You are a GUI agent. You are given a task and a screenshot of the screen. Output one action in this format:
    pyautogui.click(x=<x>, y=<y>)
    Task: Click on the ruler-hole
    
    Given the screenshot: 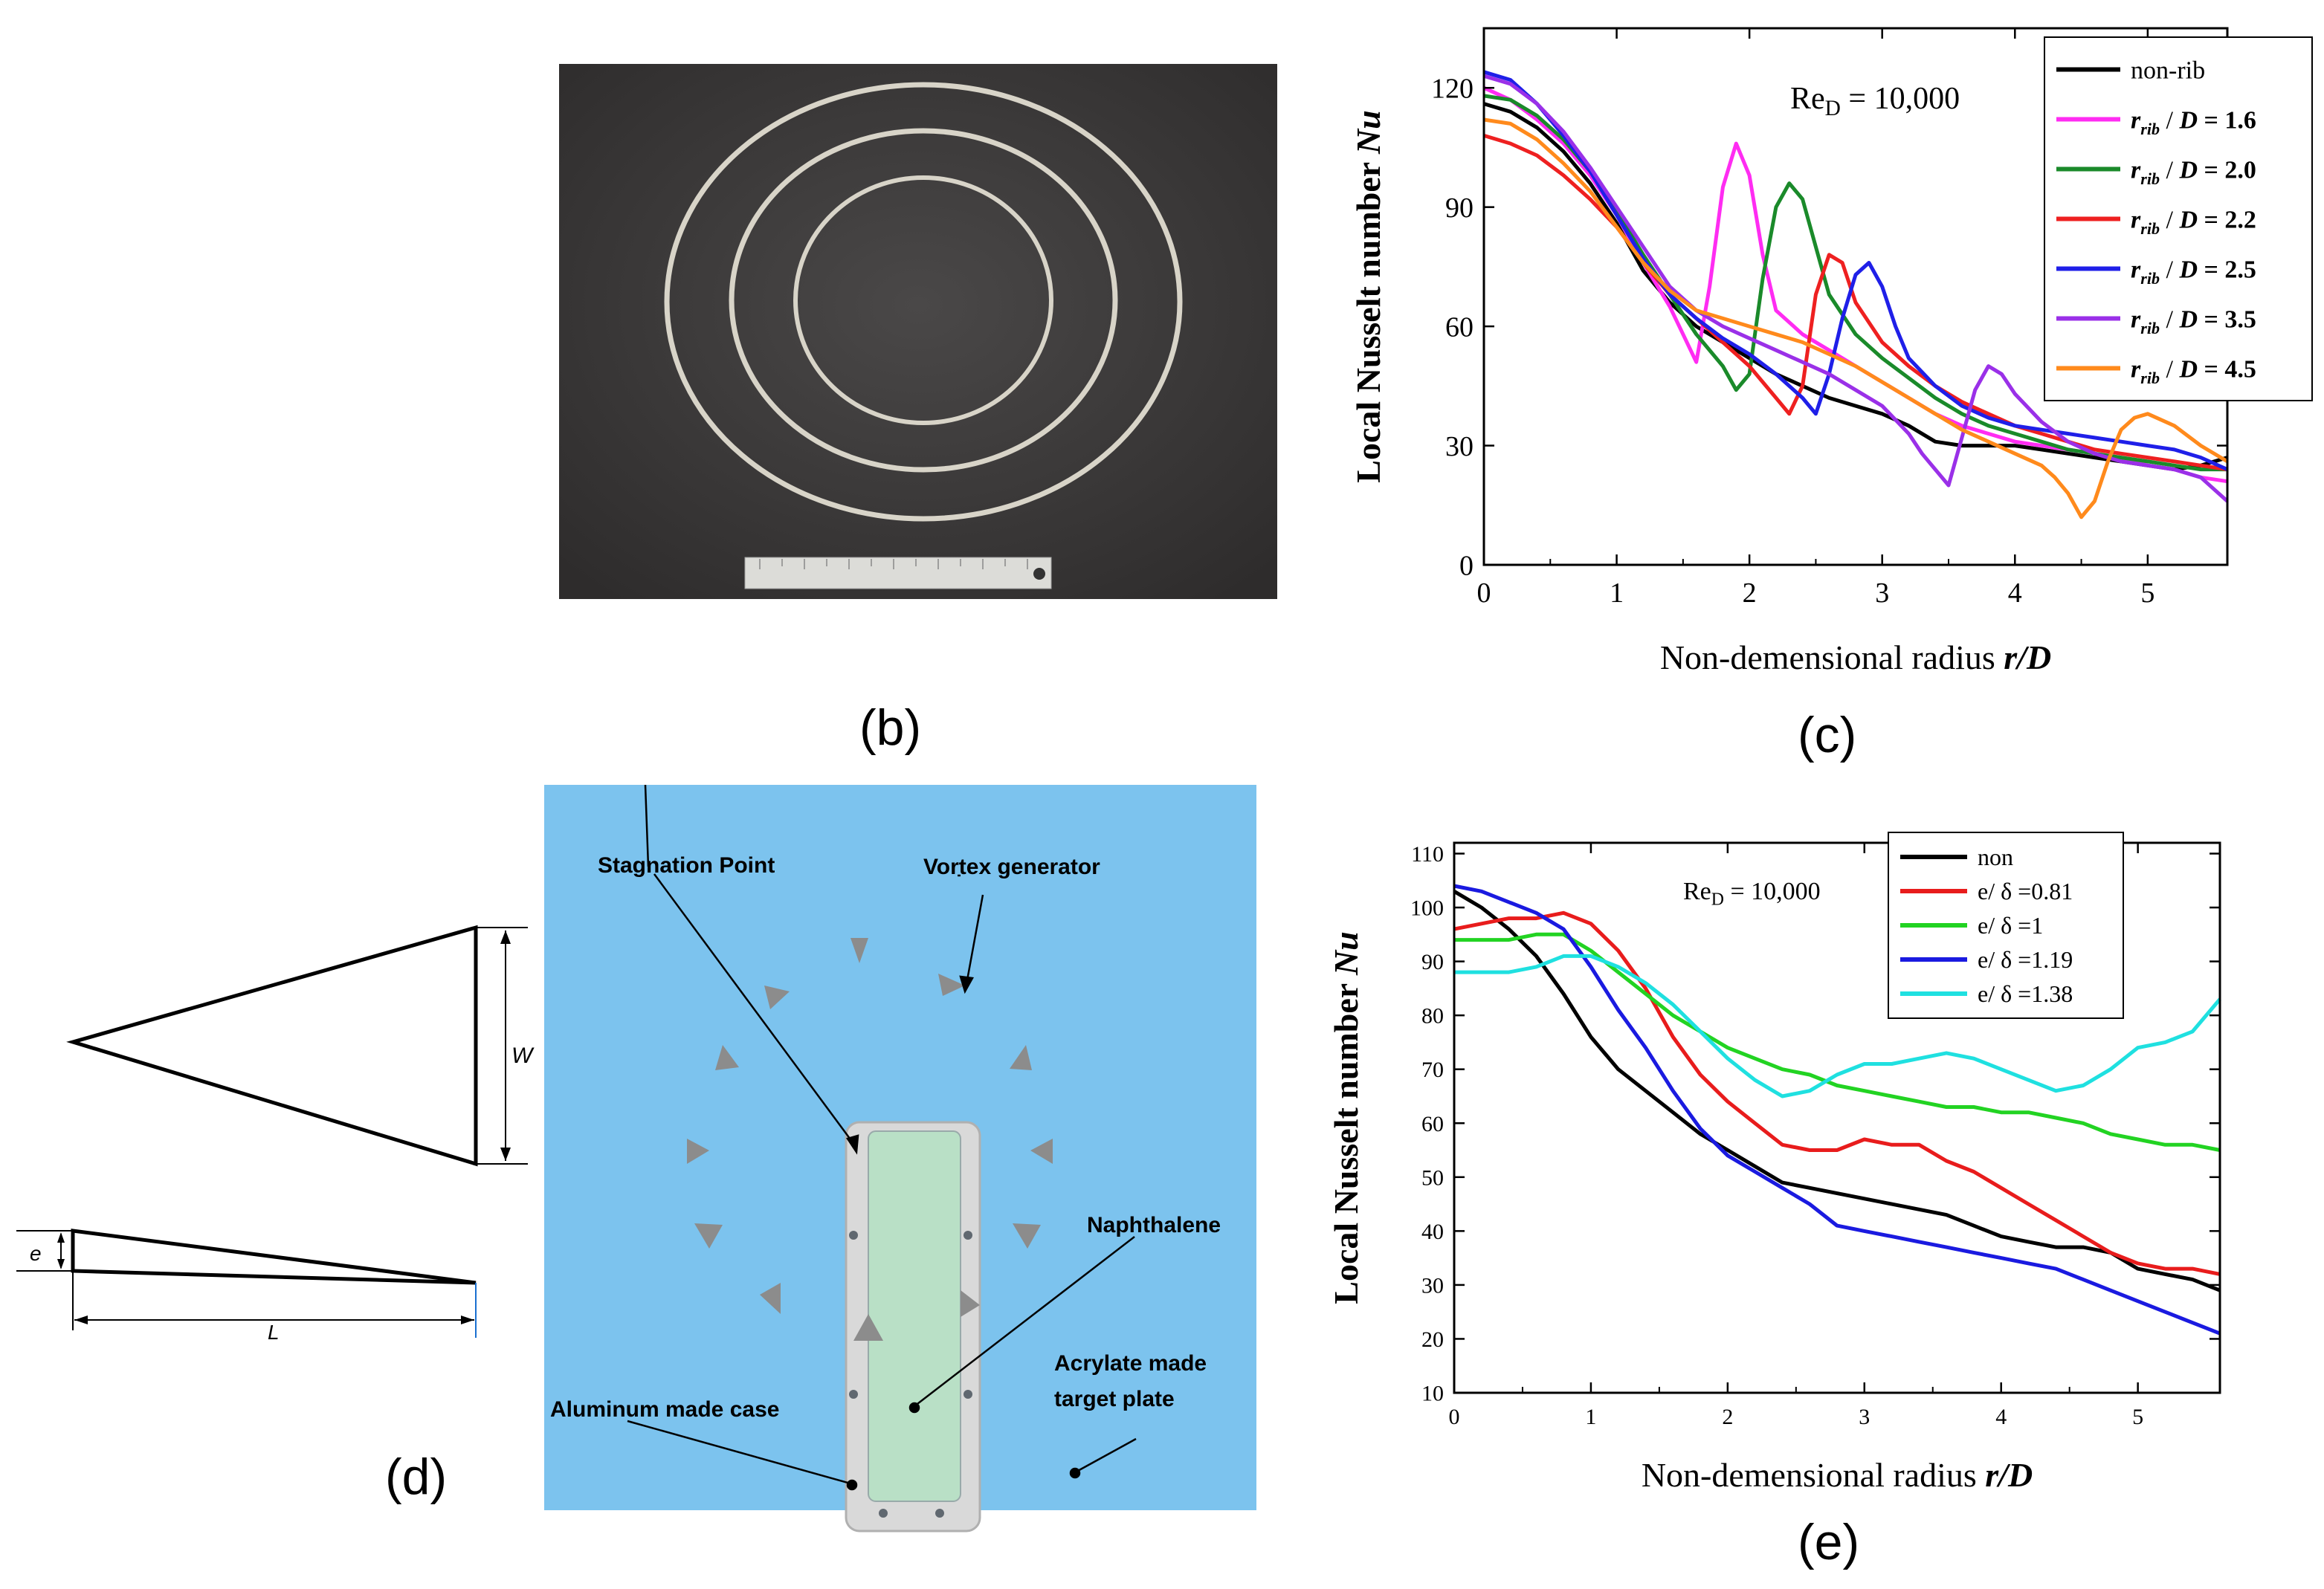 What is the action you would take?
    pyautogui.click(x=1039, y=574)
    